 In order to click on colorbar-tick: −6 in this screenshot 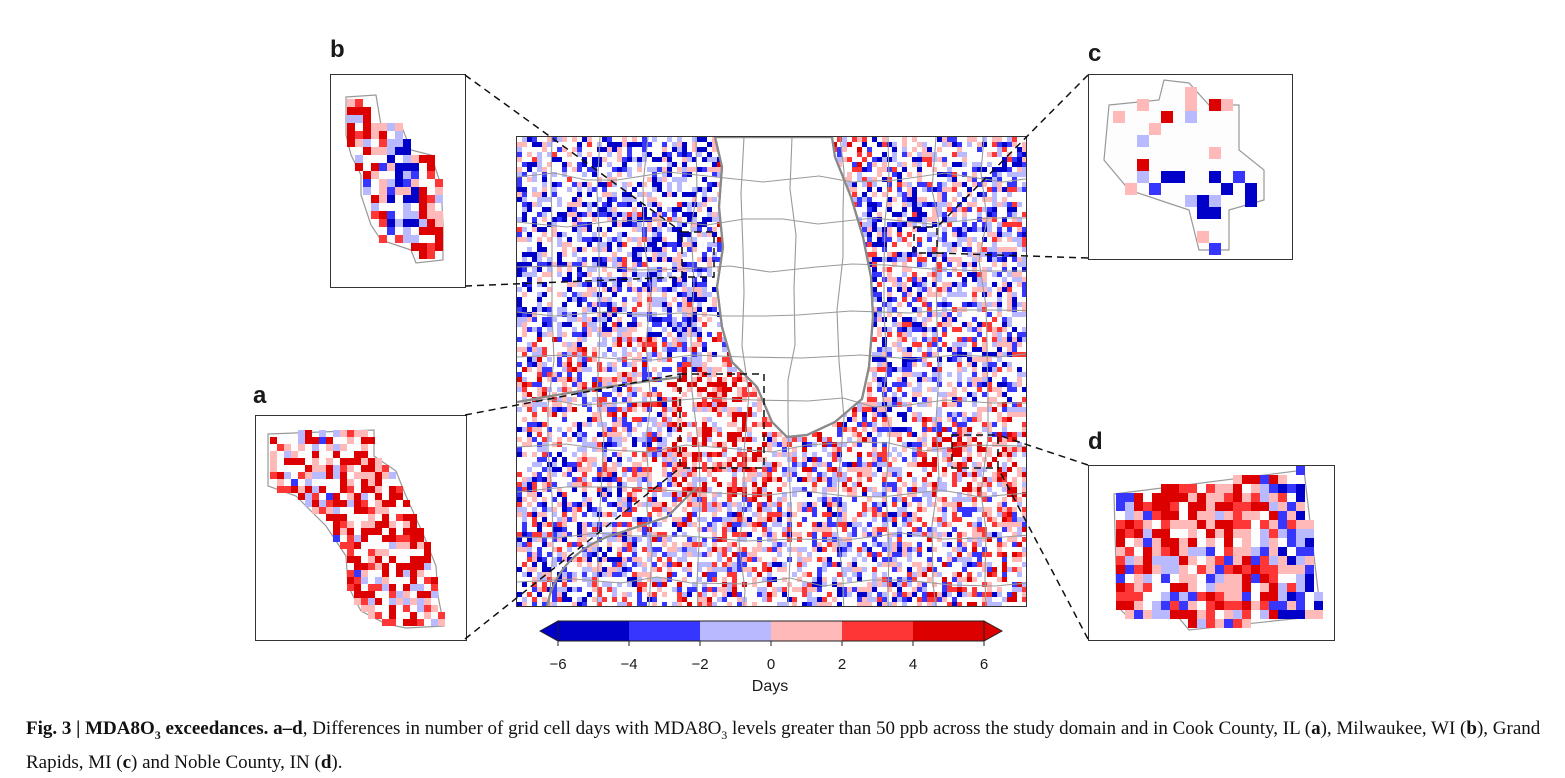, I will do `click(558, 664)`.